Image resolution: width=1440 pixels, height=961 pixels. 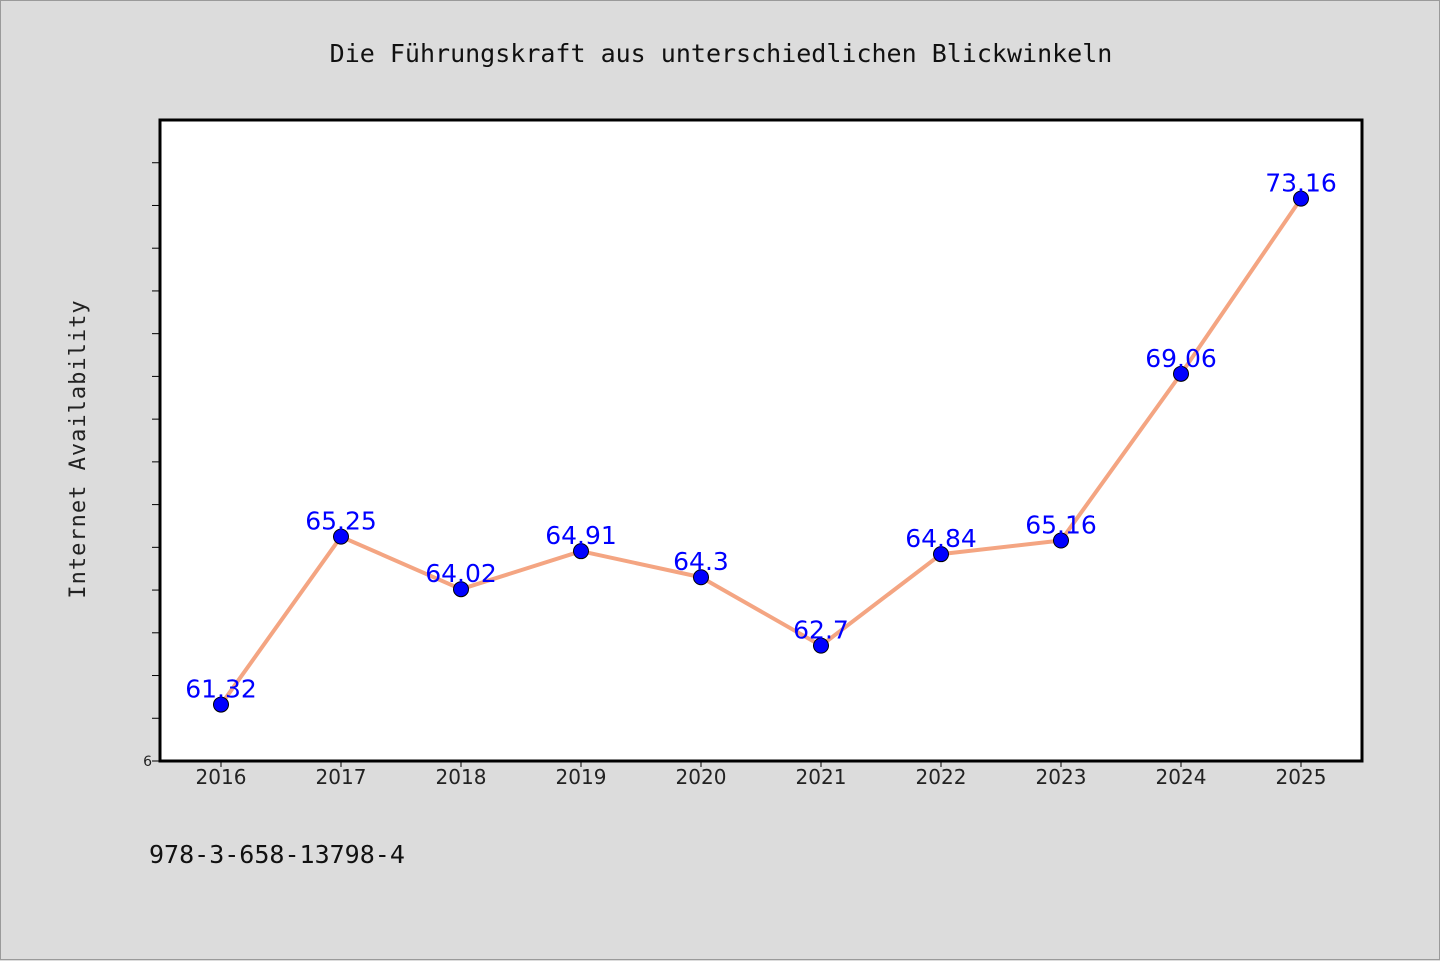 What do you see at coordinates (581, 777) in the screenshot?
I see `x-tick-label: 2019` at bounding box center [581, 777].